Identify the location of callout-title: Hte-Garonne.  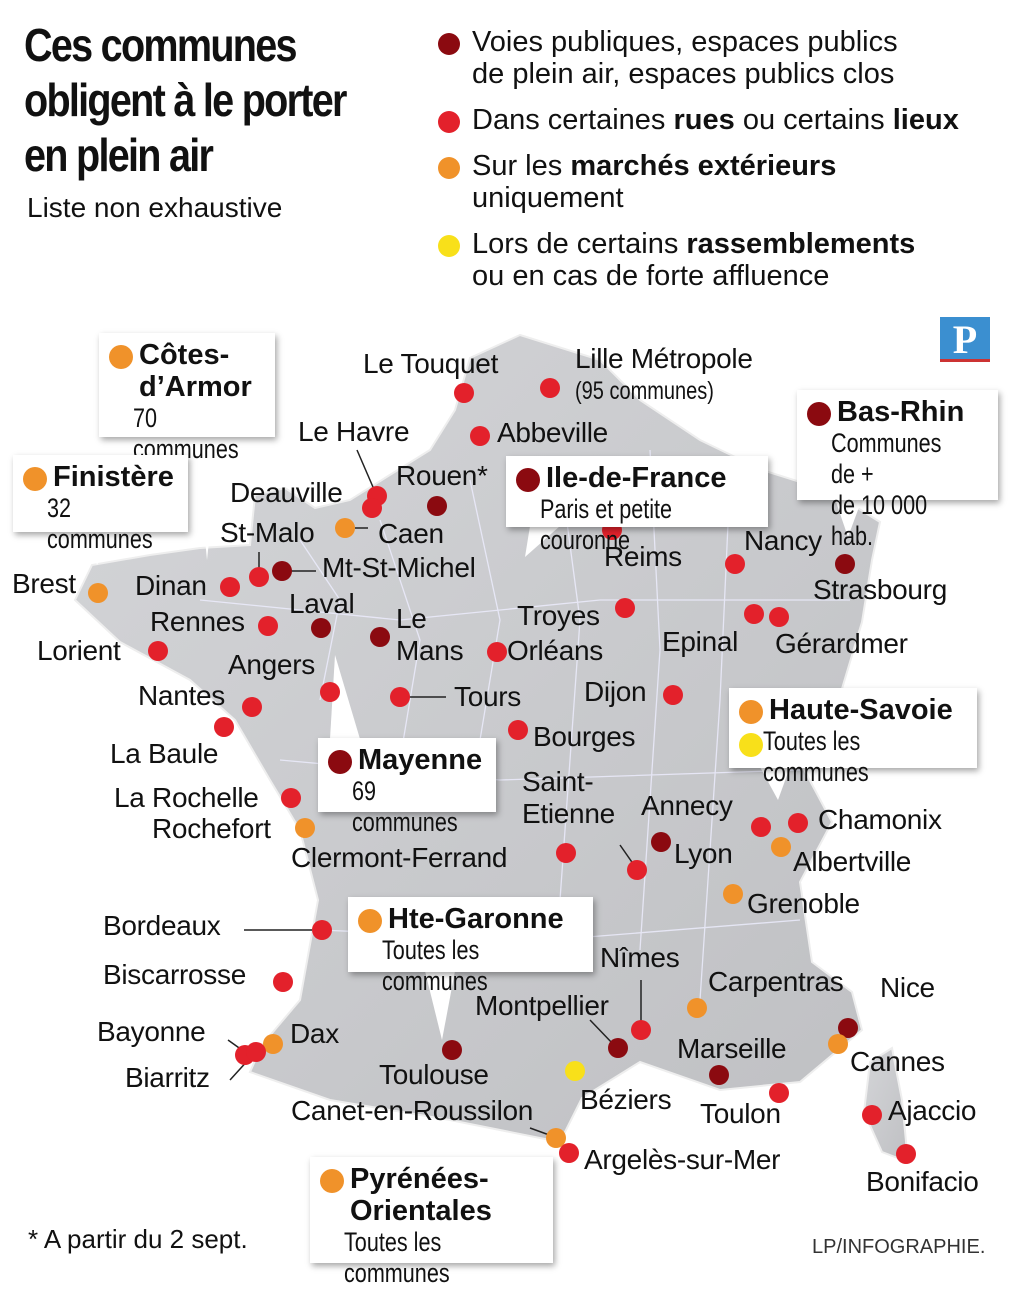
(470, 919).